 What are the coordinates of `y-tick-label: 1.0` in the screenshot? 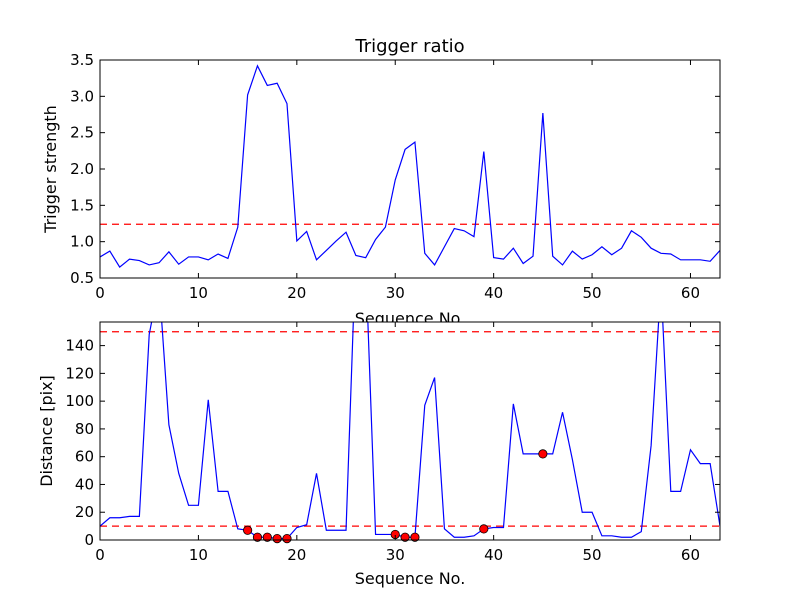 It's located at (82, 242).